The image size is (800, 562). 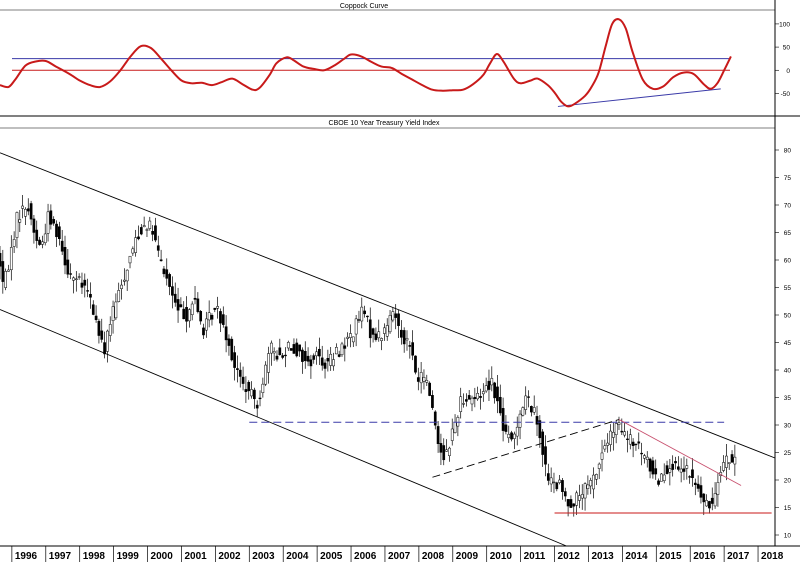 What do you see at coordinates (788, 261) in the screenshot?
I see `yield-y-tick-label: 60` at bounding box center [788, 261].